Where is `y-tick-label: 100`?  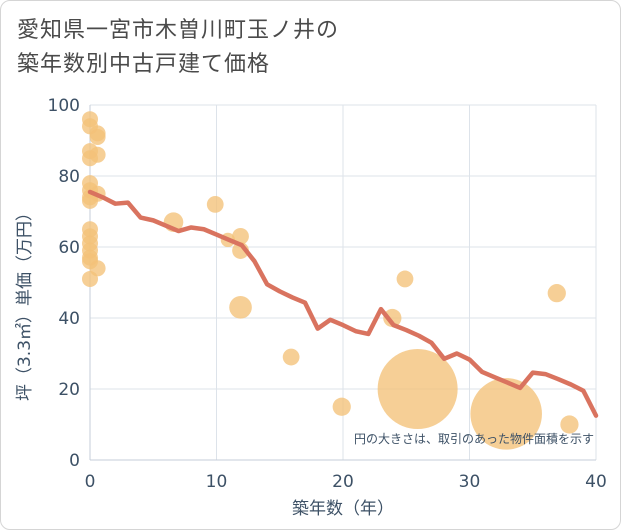 y-tick-label: 100 is located at coordinates (64, 106).